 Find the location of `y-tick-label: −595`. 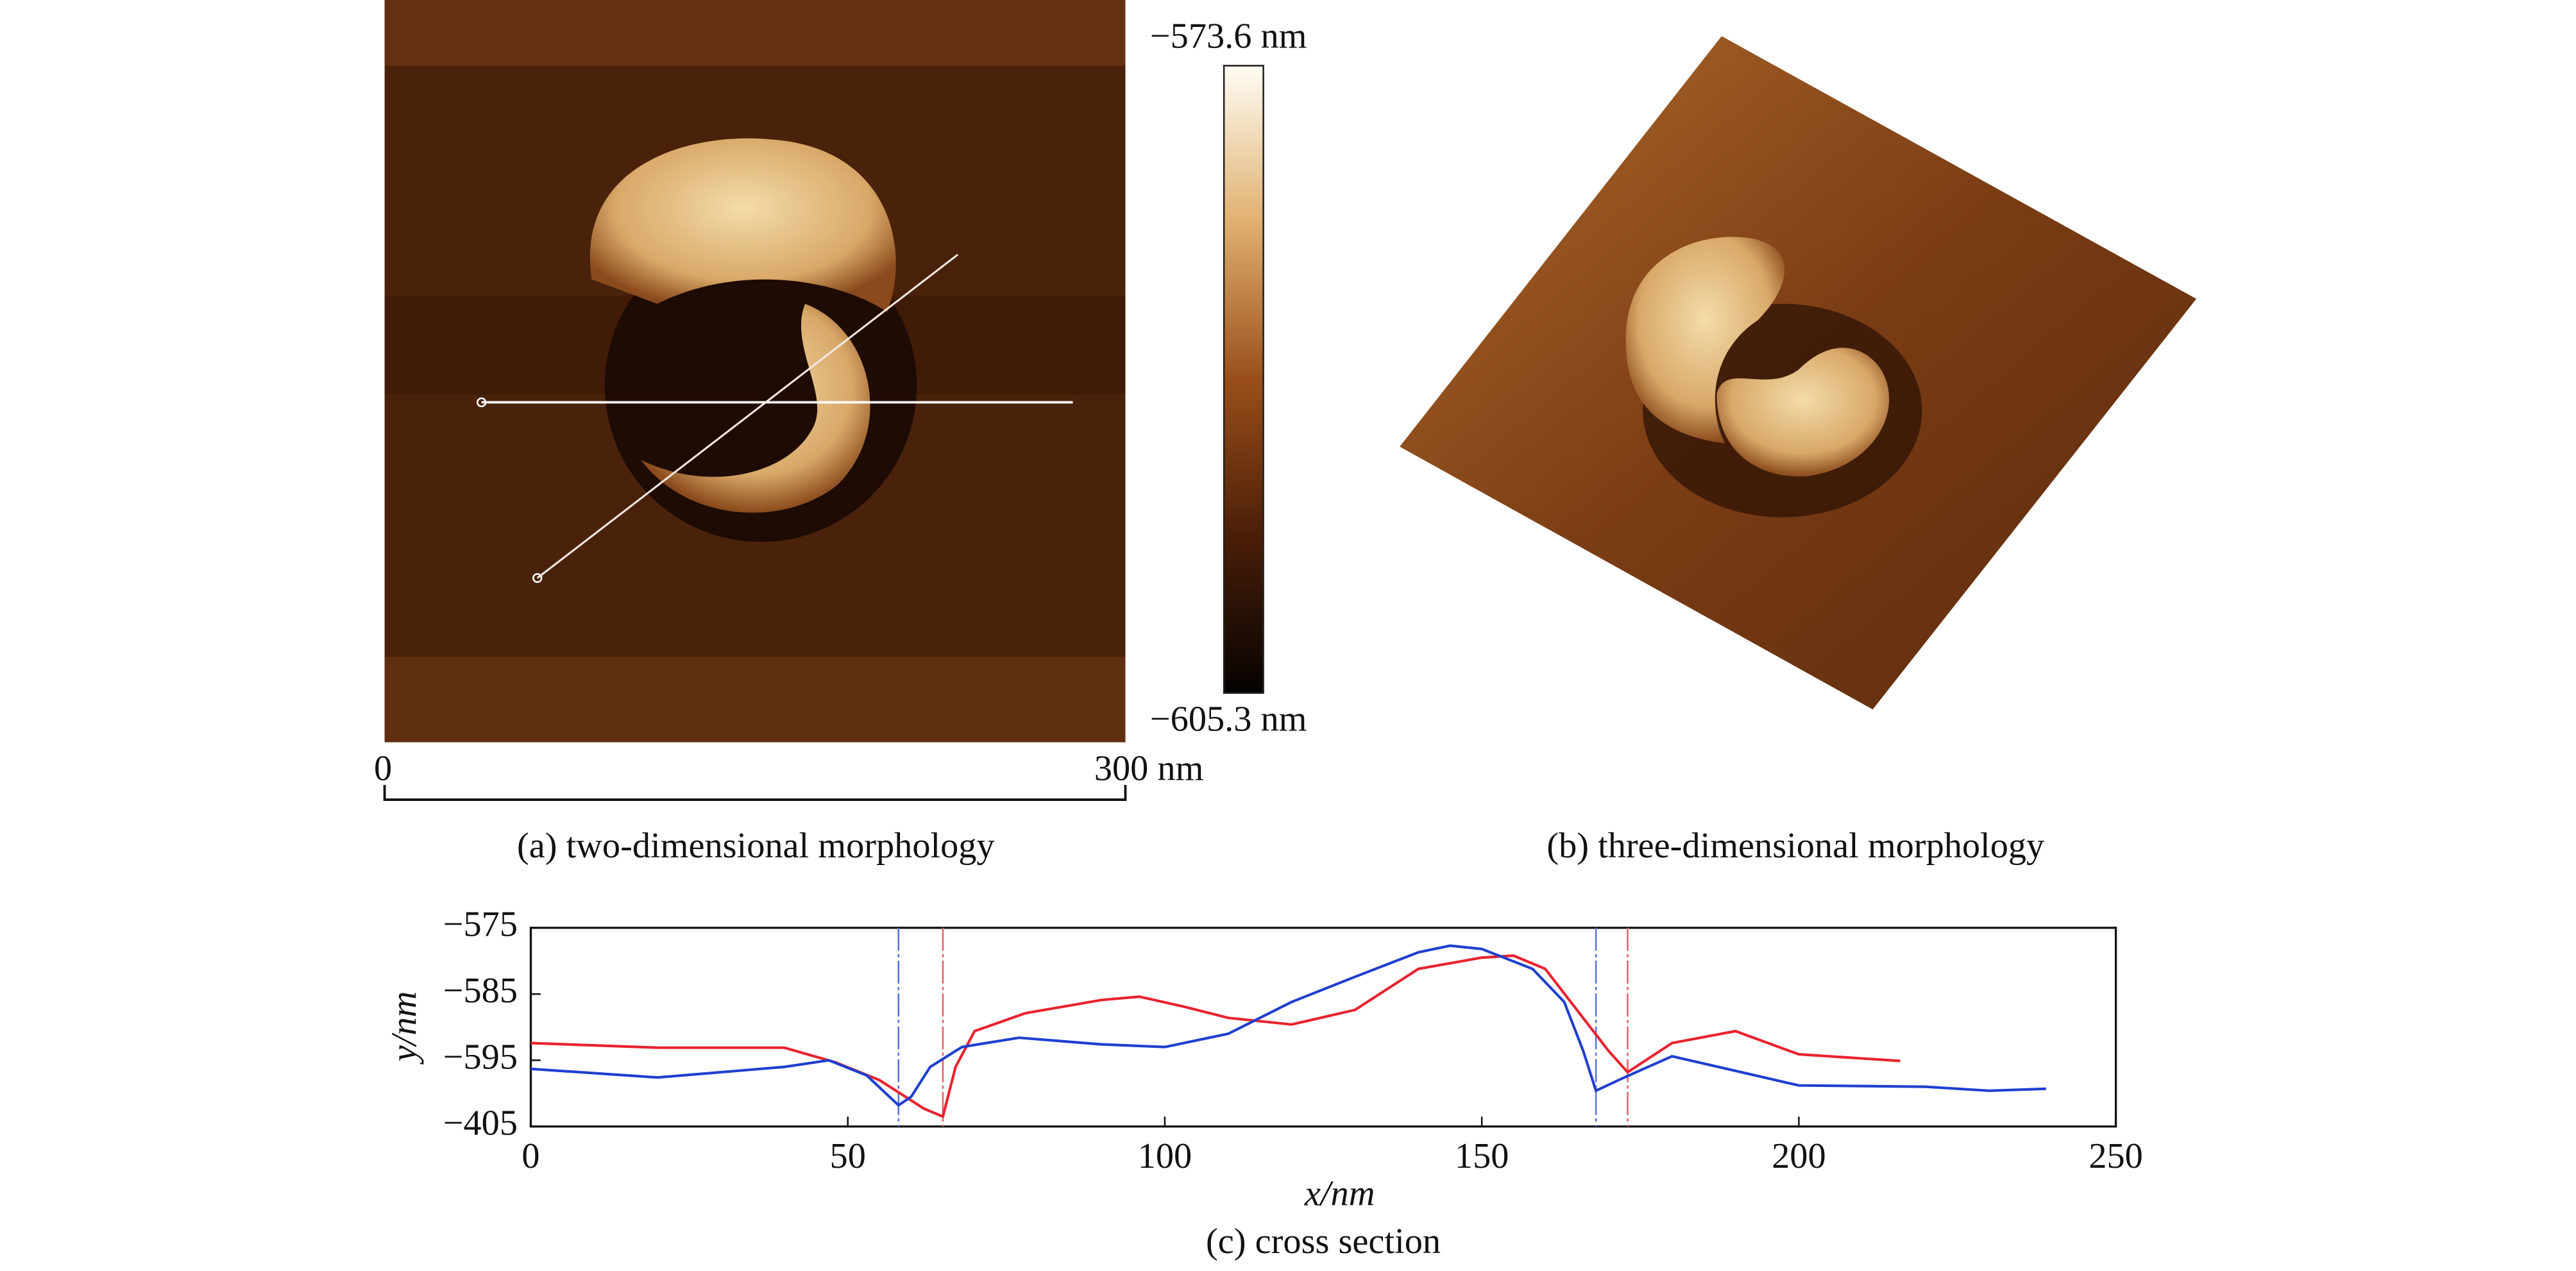

y-tick-label: −595 is located at coordinates (480, 1057).